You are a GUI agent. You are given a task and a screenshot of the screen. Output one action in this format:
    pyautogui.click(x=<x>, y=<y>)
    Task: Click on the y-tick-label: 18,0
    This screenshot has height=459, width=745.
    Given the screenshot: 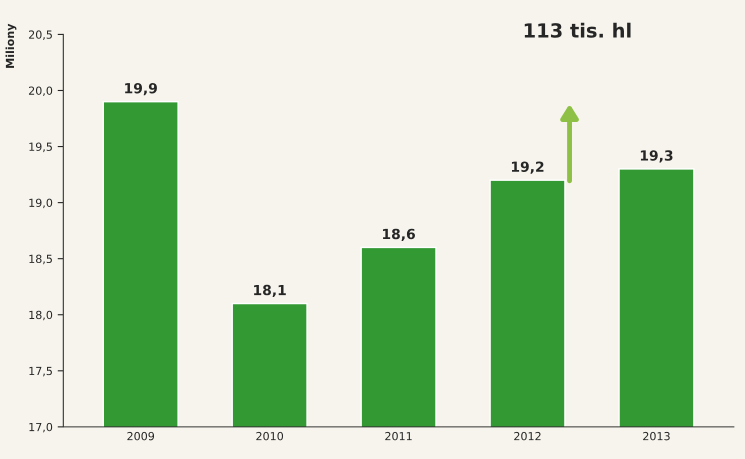 What is the action you would take?
    pyautogui.click(x=40, y=315)
    